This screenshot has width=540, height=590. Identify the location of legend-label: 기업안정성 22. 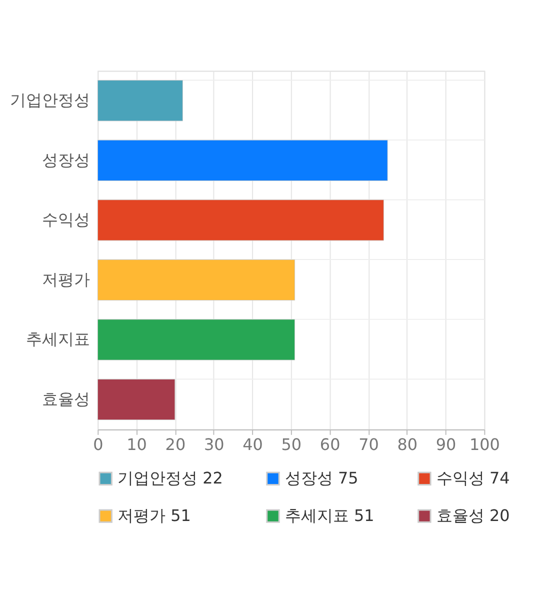
(170, 478).